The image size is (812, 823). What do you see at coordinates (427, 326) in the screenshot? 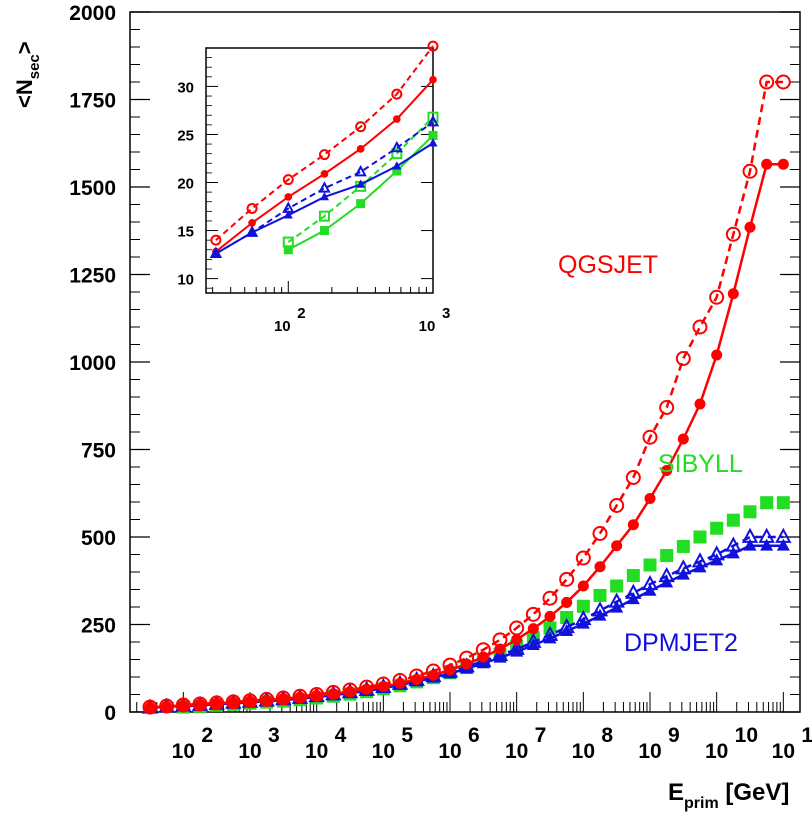
I see `inset-x-tick-label: 10` at bounding box center [427, 326].